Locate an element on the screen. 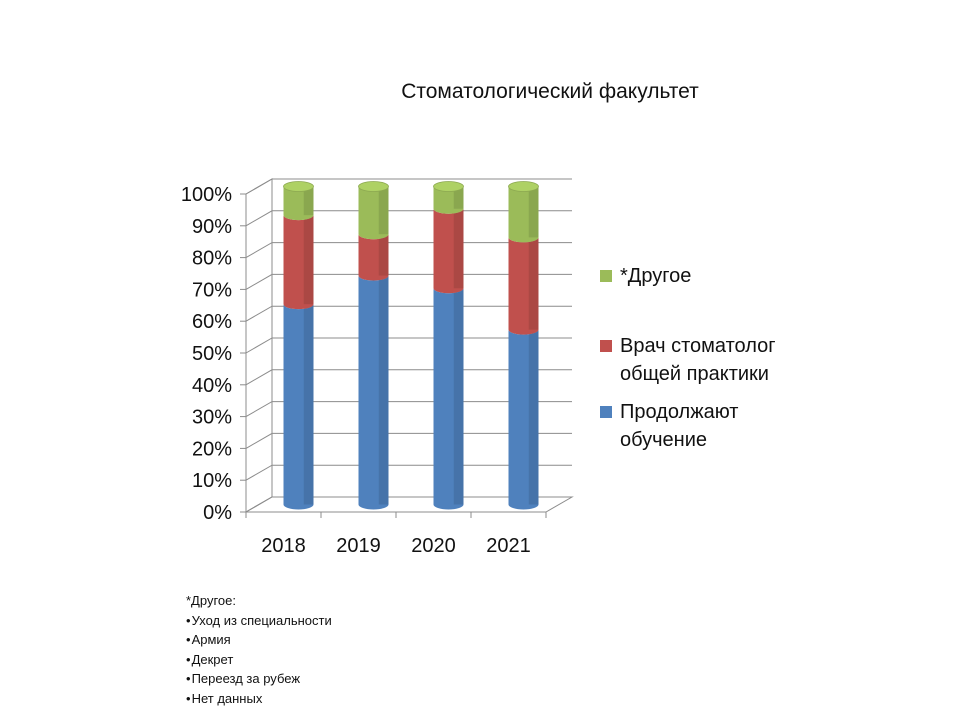 This screenshot has height=720, width=960. bars is located at coordinates (411, 345).